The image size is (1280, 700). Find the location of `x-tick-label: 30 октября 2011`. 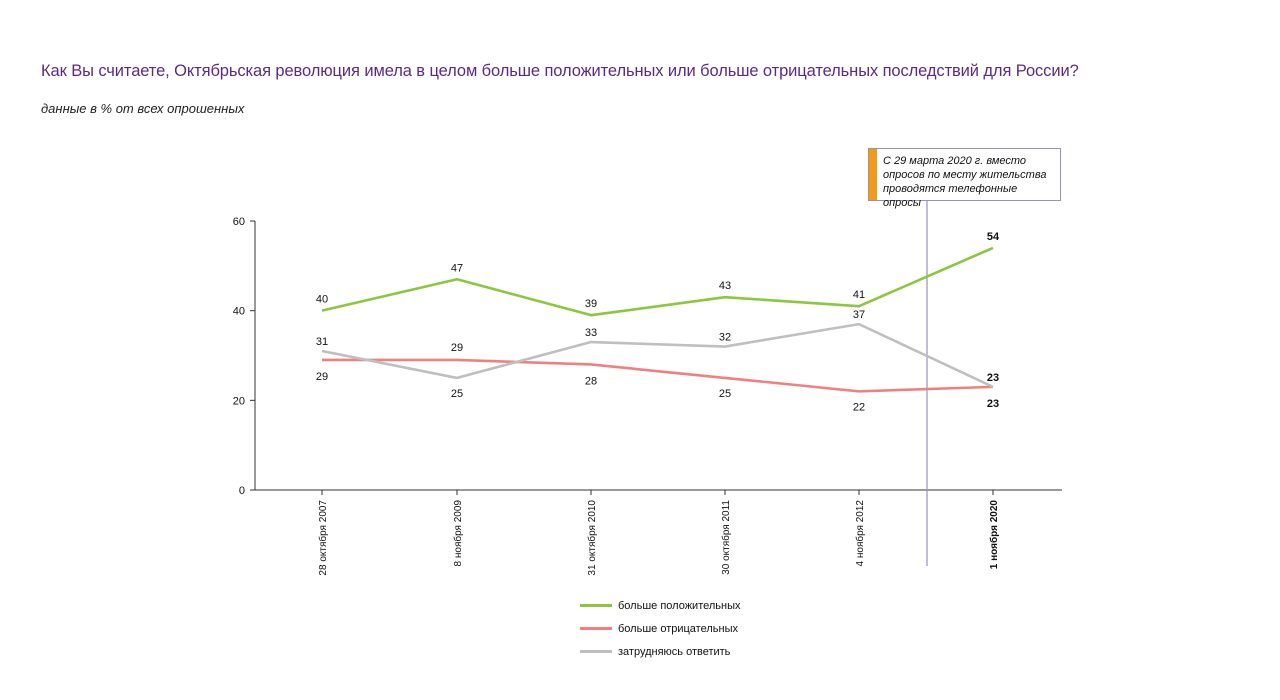

x-tick-label: 30 октября 2011 is located at coordinates (726, 537).